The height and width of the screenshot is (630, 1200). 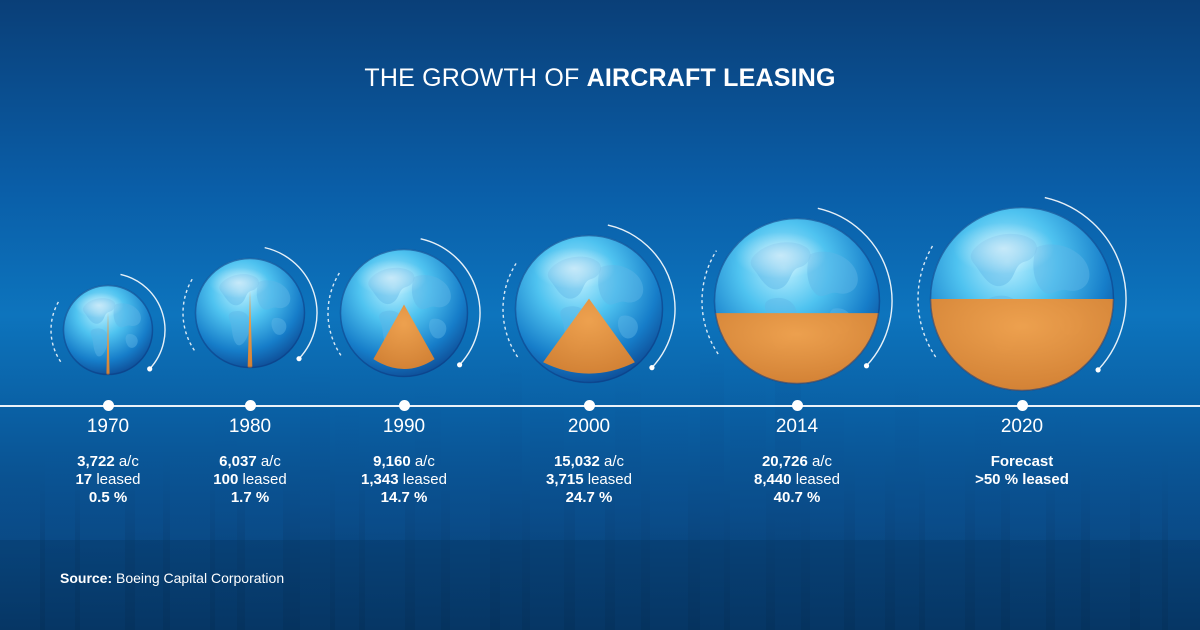 What do you see at coordinates (797, 301) in the screenshot?
I see `globe-rim-2014` at bounding box center [797, 301].